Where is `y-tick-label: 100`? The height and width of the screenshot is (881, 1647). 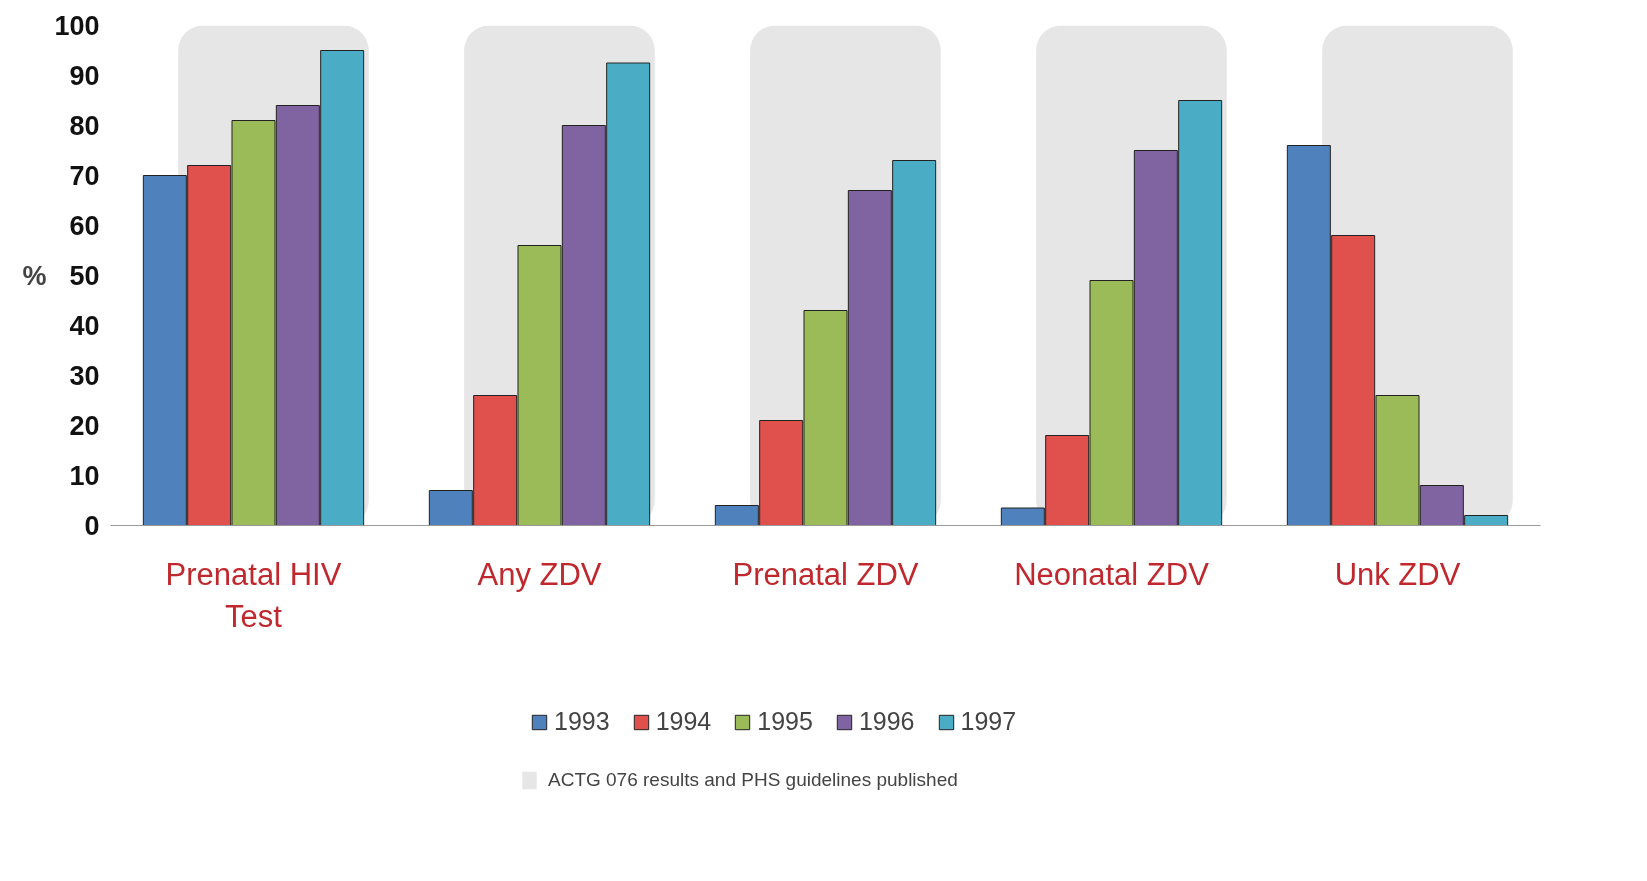 y-tick-label: 100 is located at coordinates (77, 26).